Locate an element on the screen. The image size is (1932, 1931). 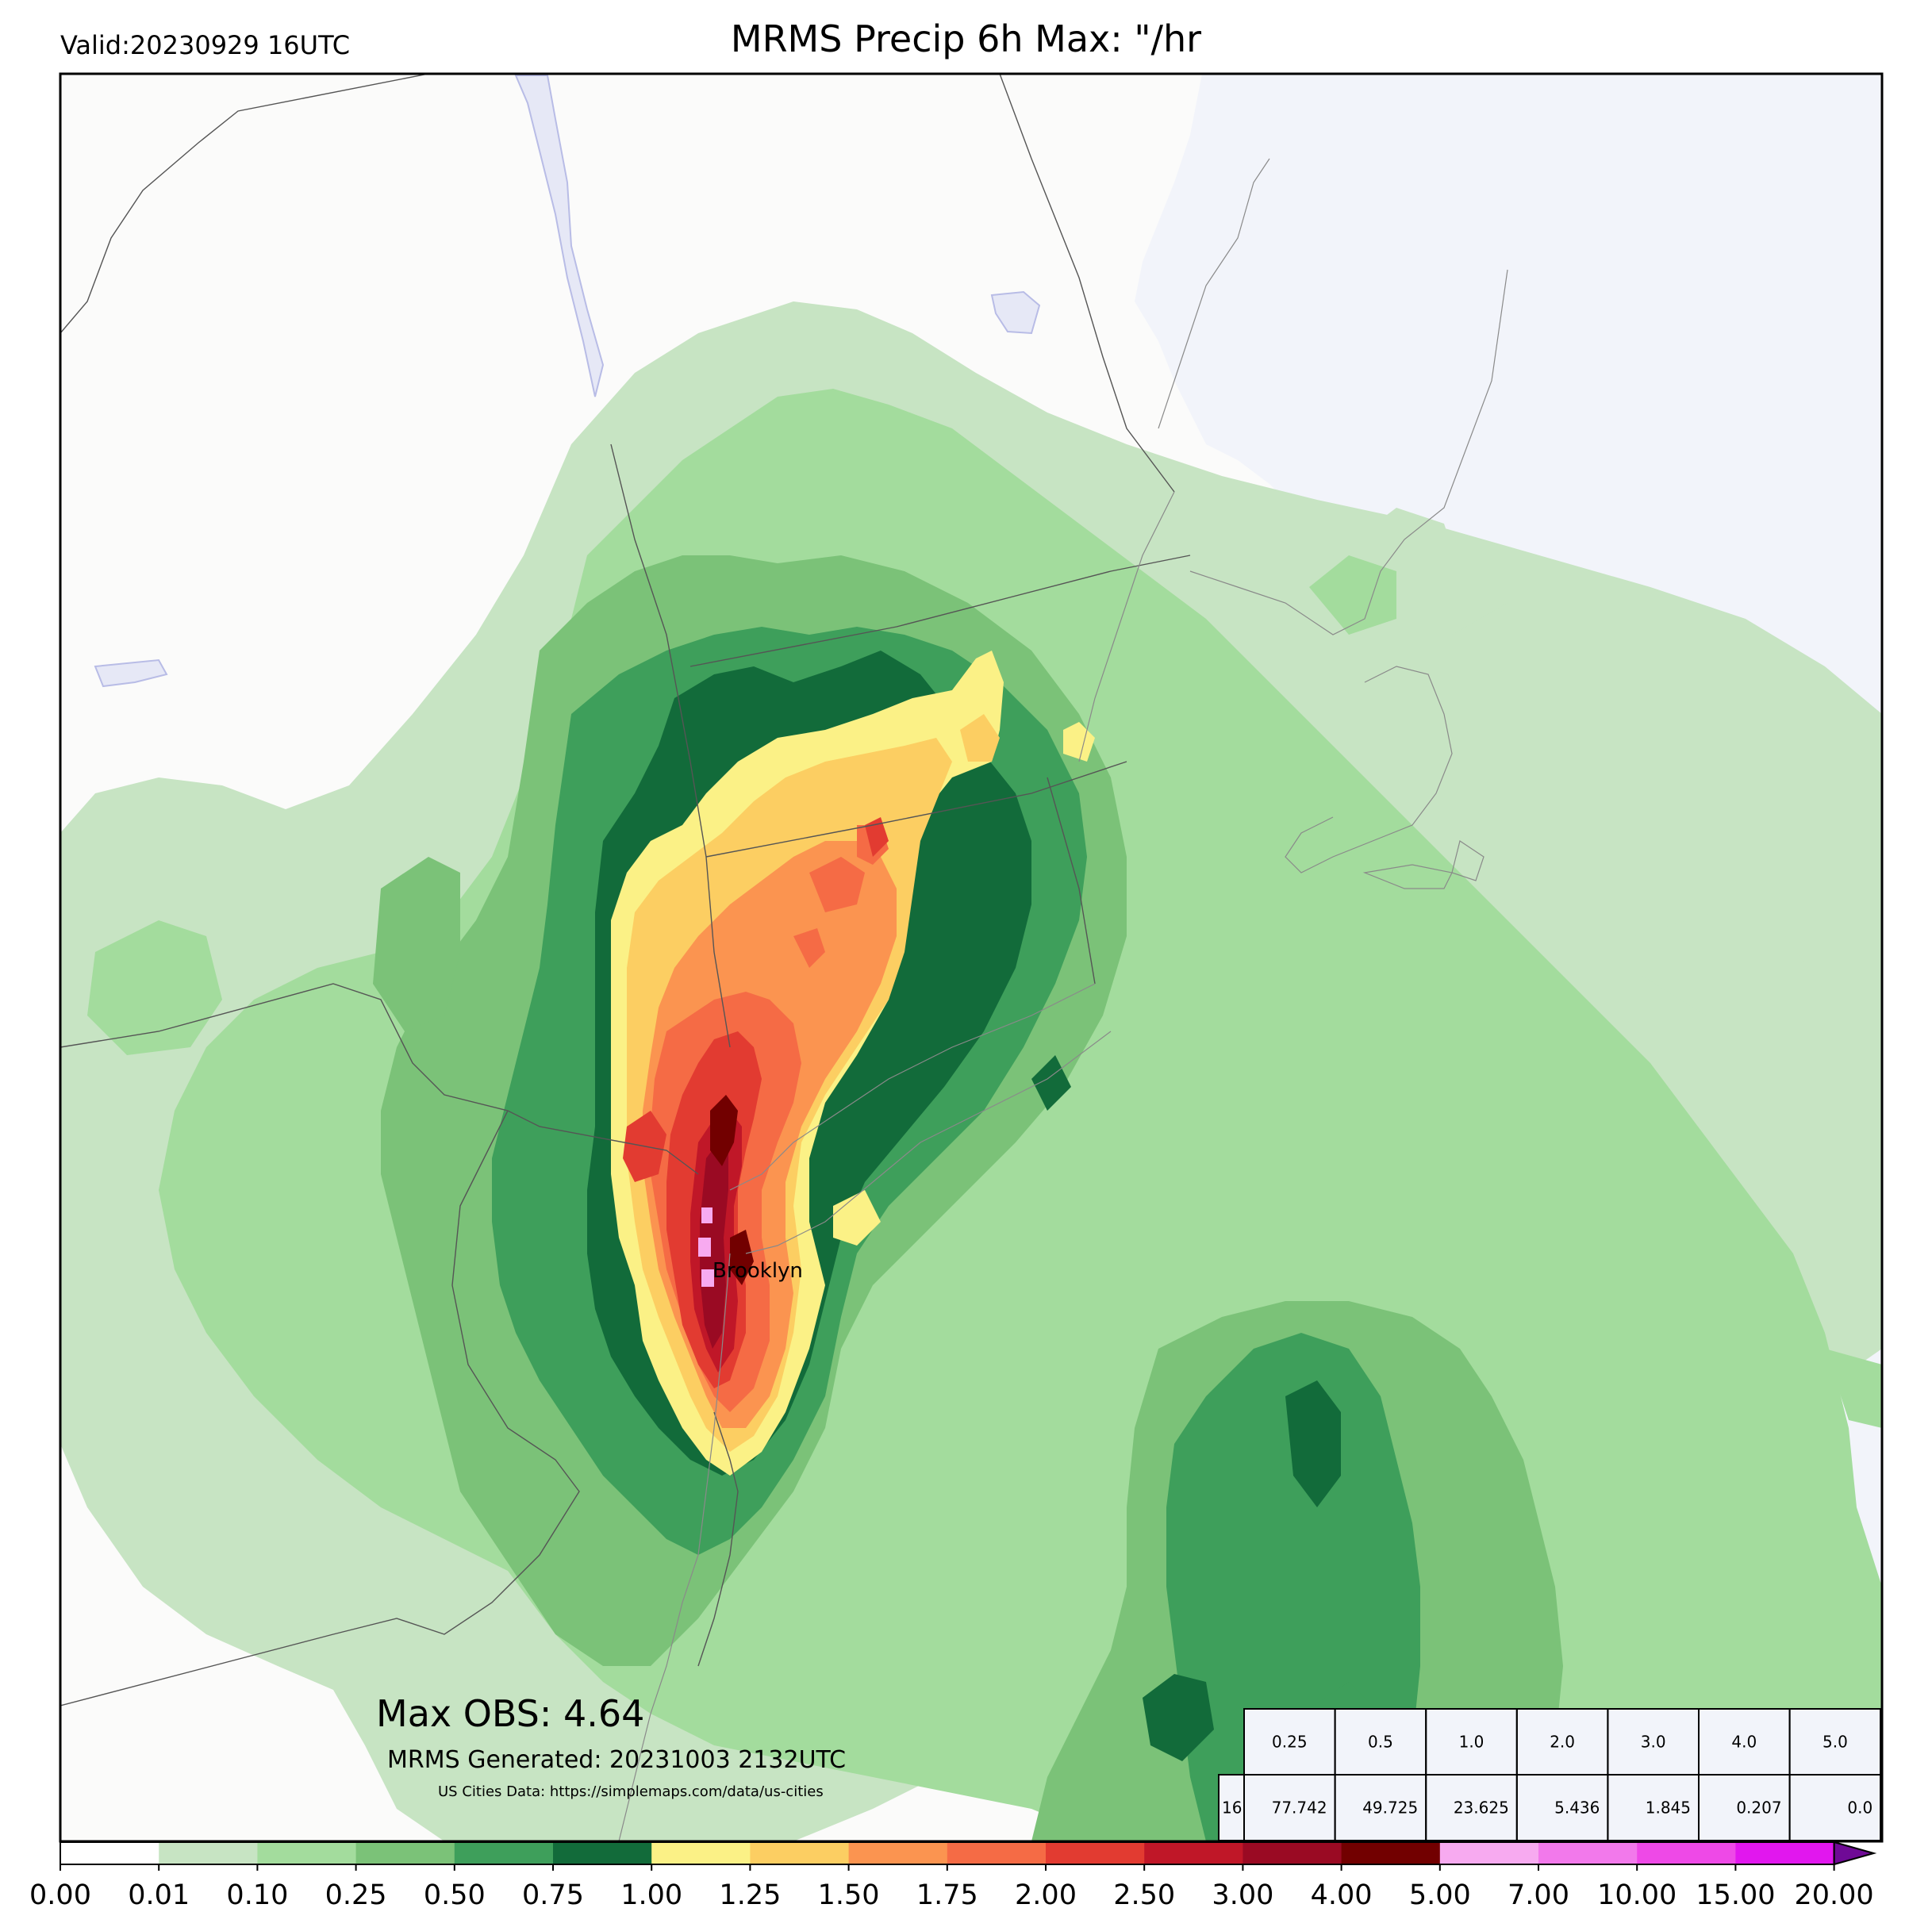
colorbar-tick-label: 0.10 is located at coordinates (257, 1895).